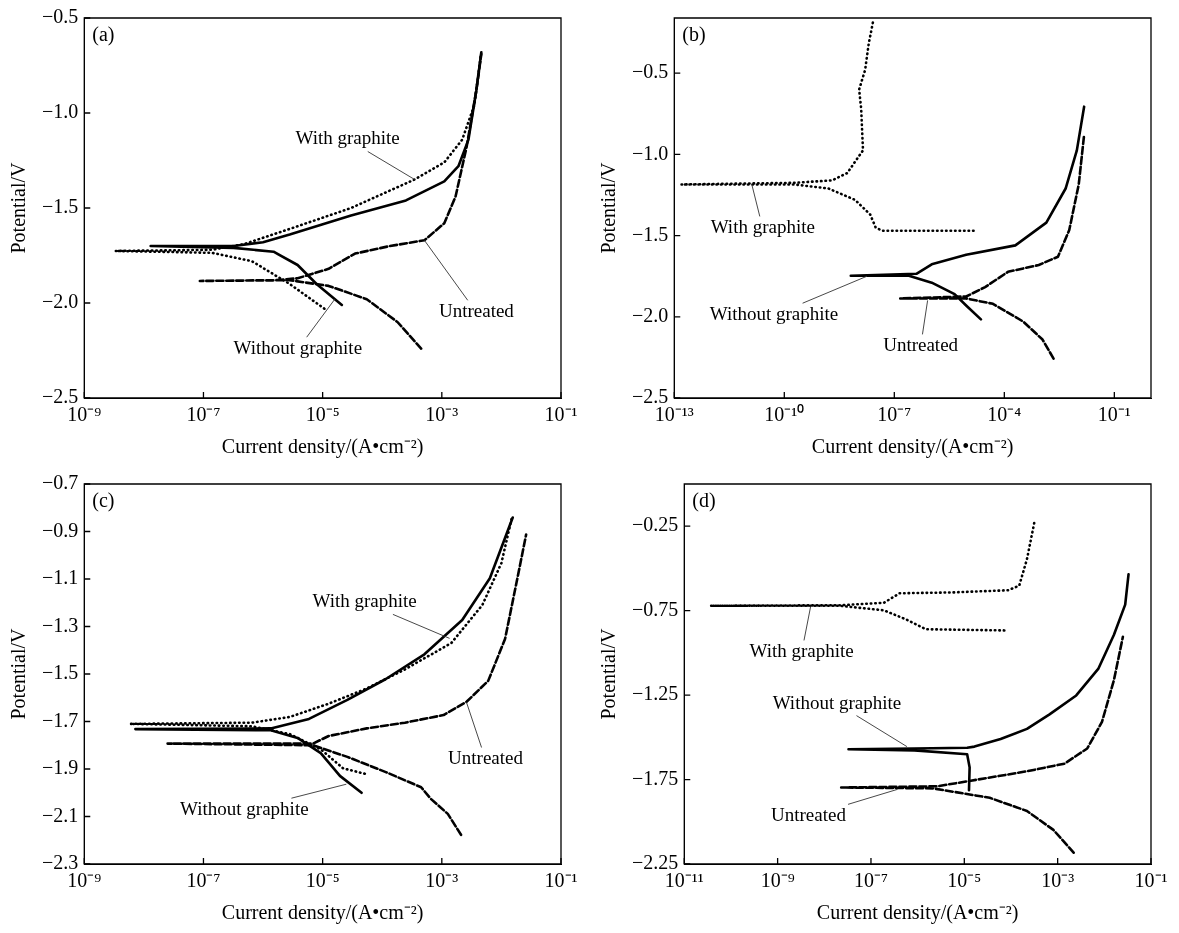 The image size is (1179, 933). I want to click on chart-title: (b), so click(694, 35).